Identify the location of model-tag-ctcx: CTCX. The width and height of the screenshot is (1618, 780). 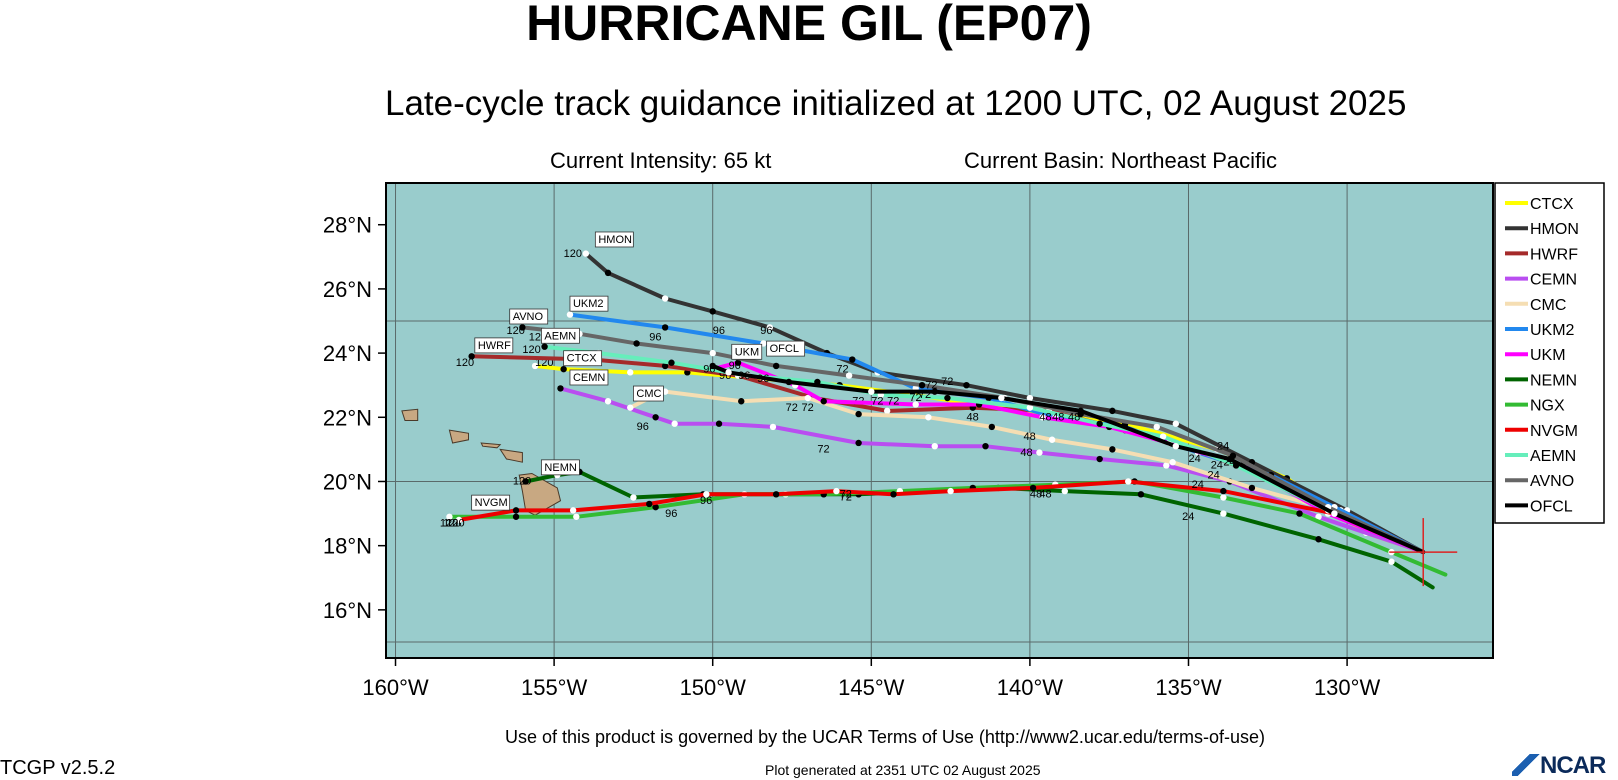
(583, 358).